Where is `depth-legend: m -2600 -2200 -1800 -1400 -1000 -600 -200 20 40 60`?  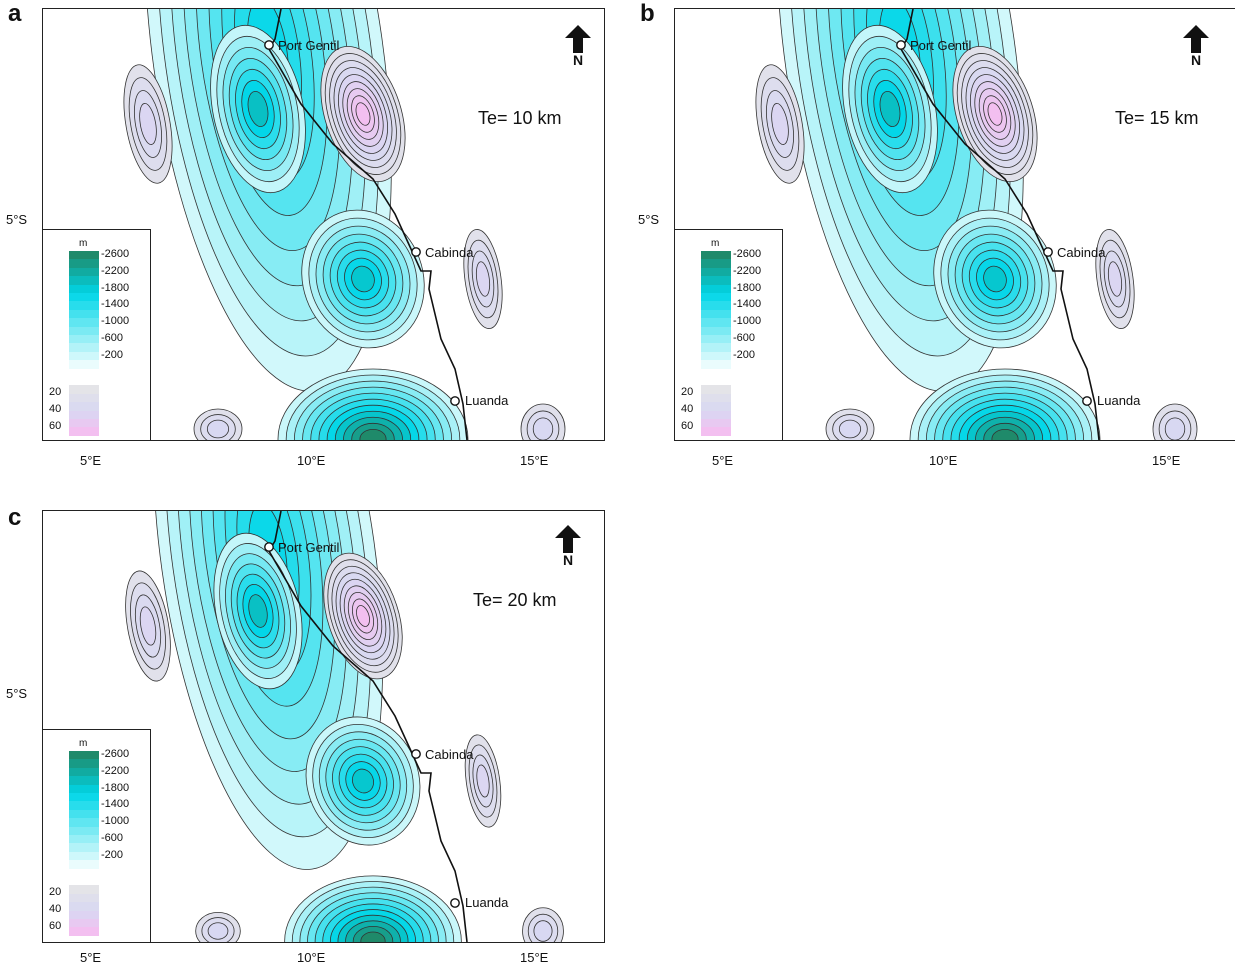 depth-legend: m -2600 -2200 -1800 -1400 -1000 -600 -200 20 40 60 is located at coordinates (97, 334).